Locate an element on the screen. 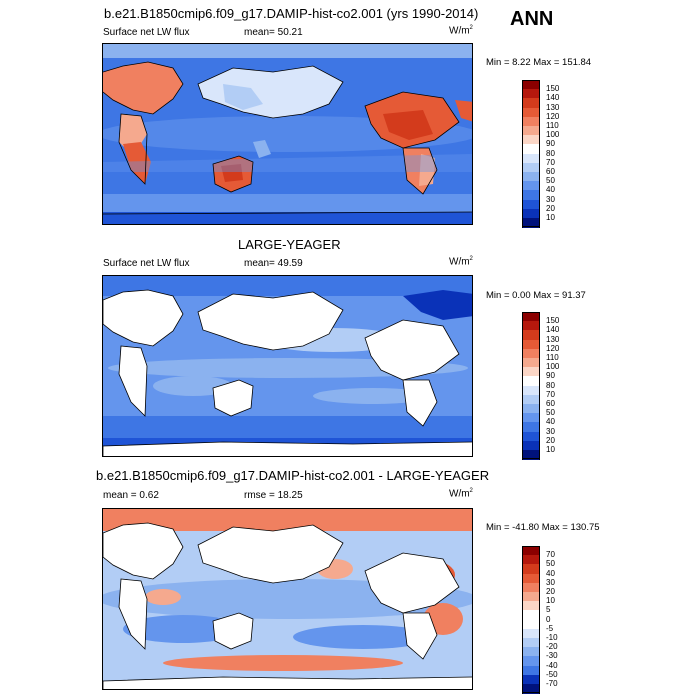 This screenshot has width=700, height=700. colorbar-tick-label: -40 is located at coordinates (552, 665).